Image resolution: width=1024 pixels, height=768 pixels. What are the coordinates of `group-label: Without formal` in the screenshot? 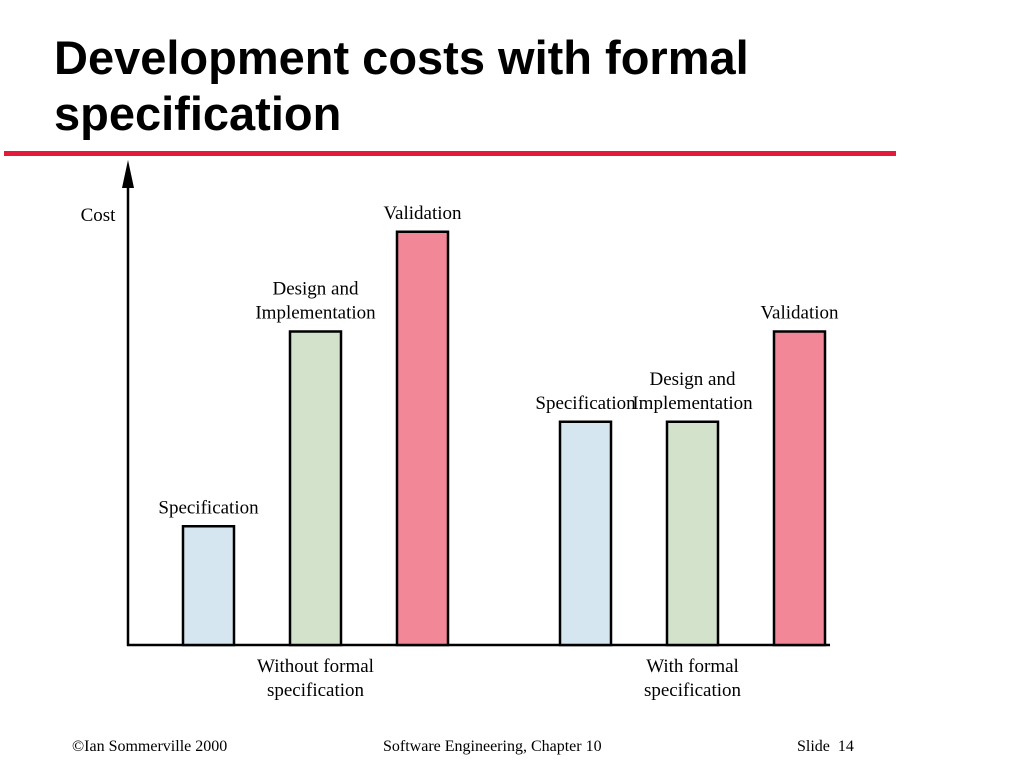 It's located at (315, 666).